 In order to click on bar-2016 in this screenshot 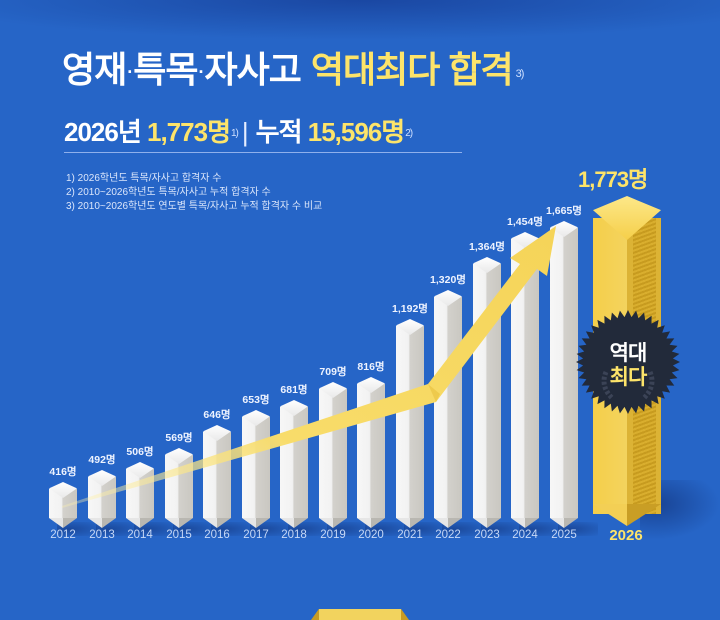, I will do `click(227, 480)`.